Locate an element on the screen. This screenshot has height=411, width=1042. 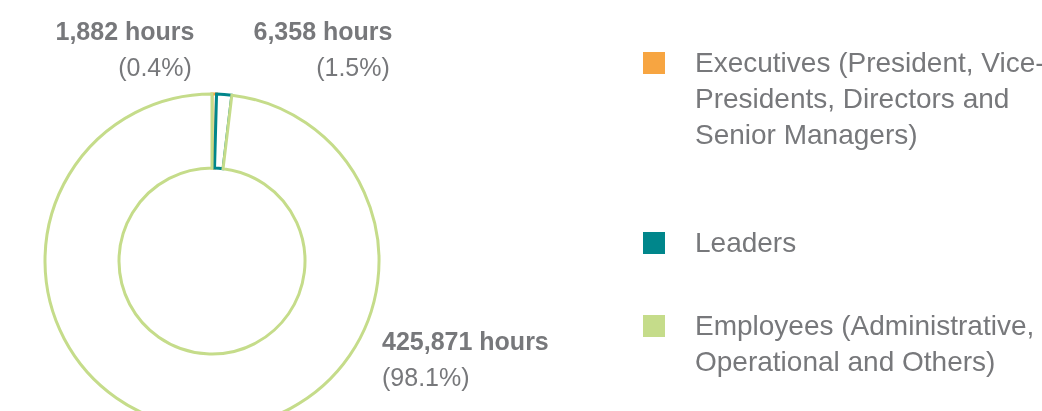
data-label: 6,358 hours (1.5%) is located at coordinates (323, 49).